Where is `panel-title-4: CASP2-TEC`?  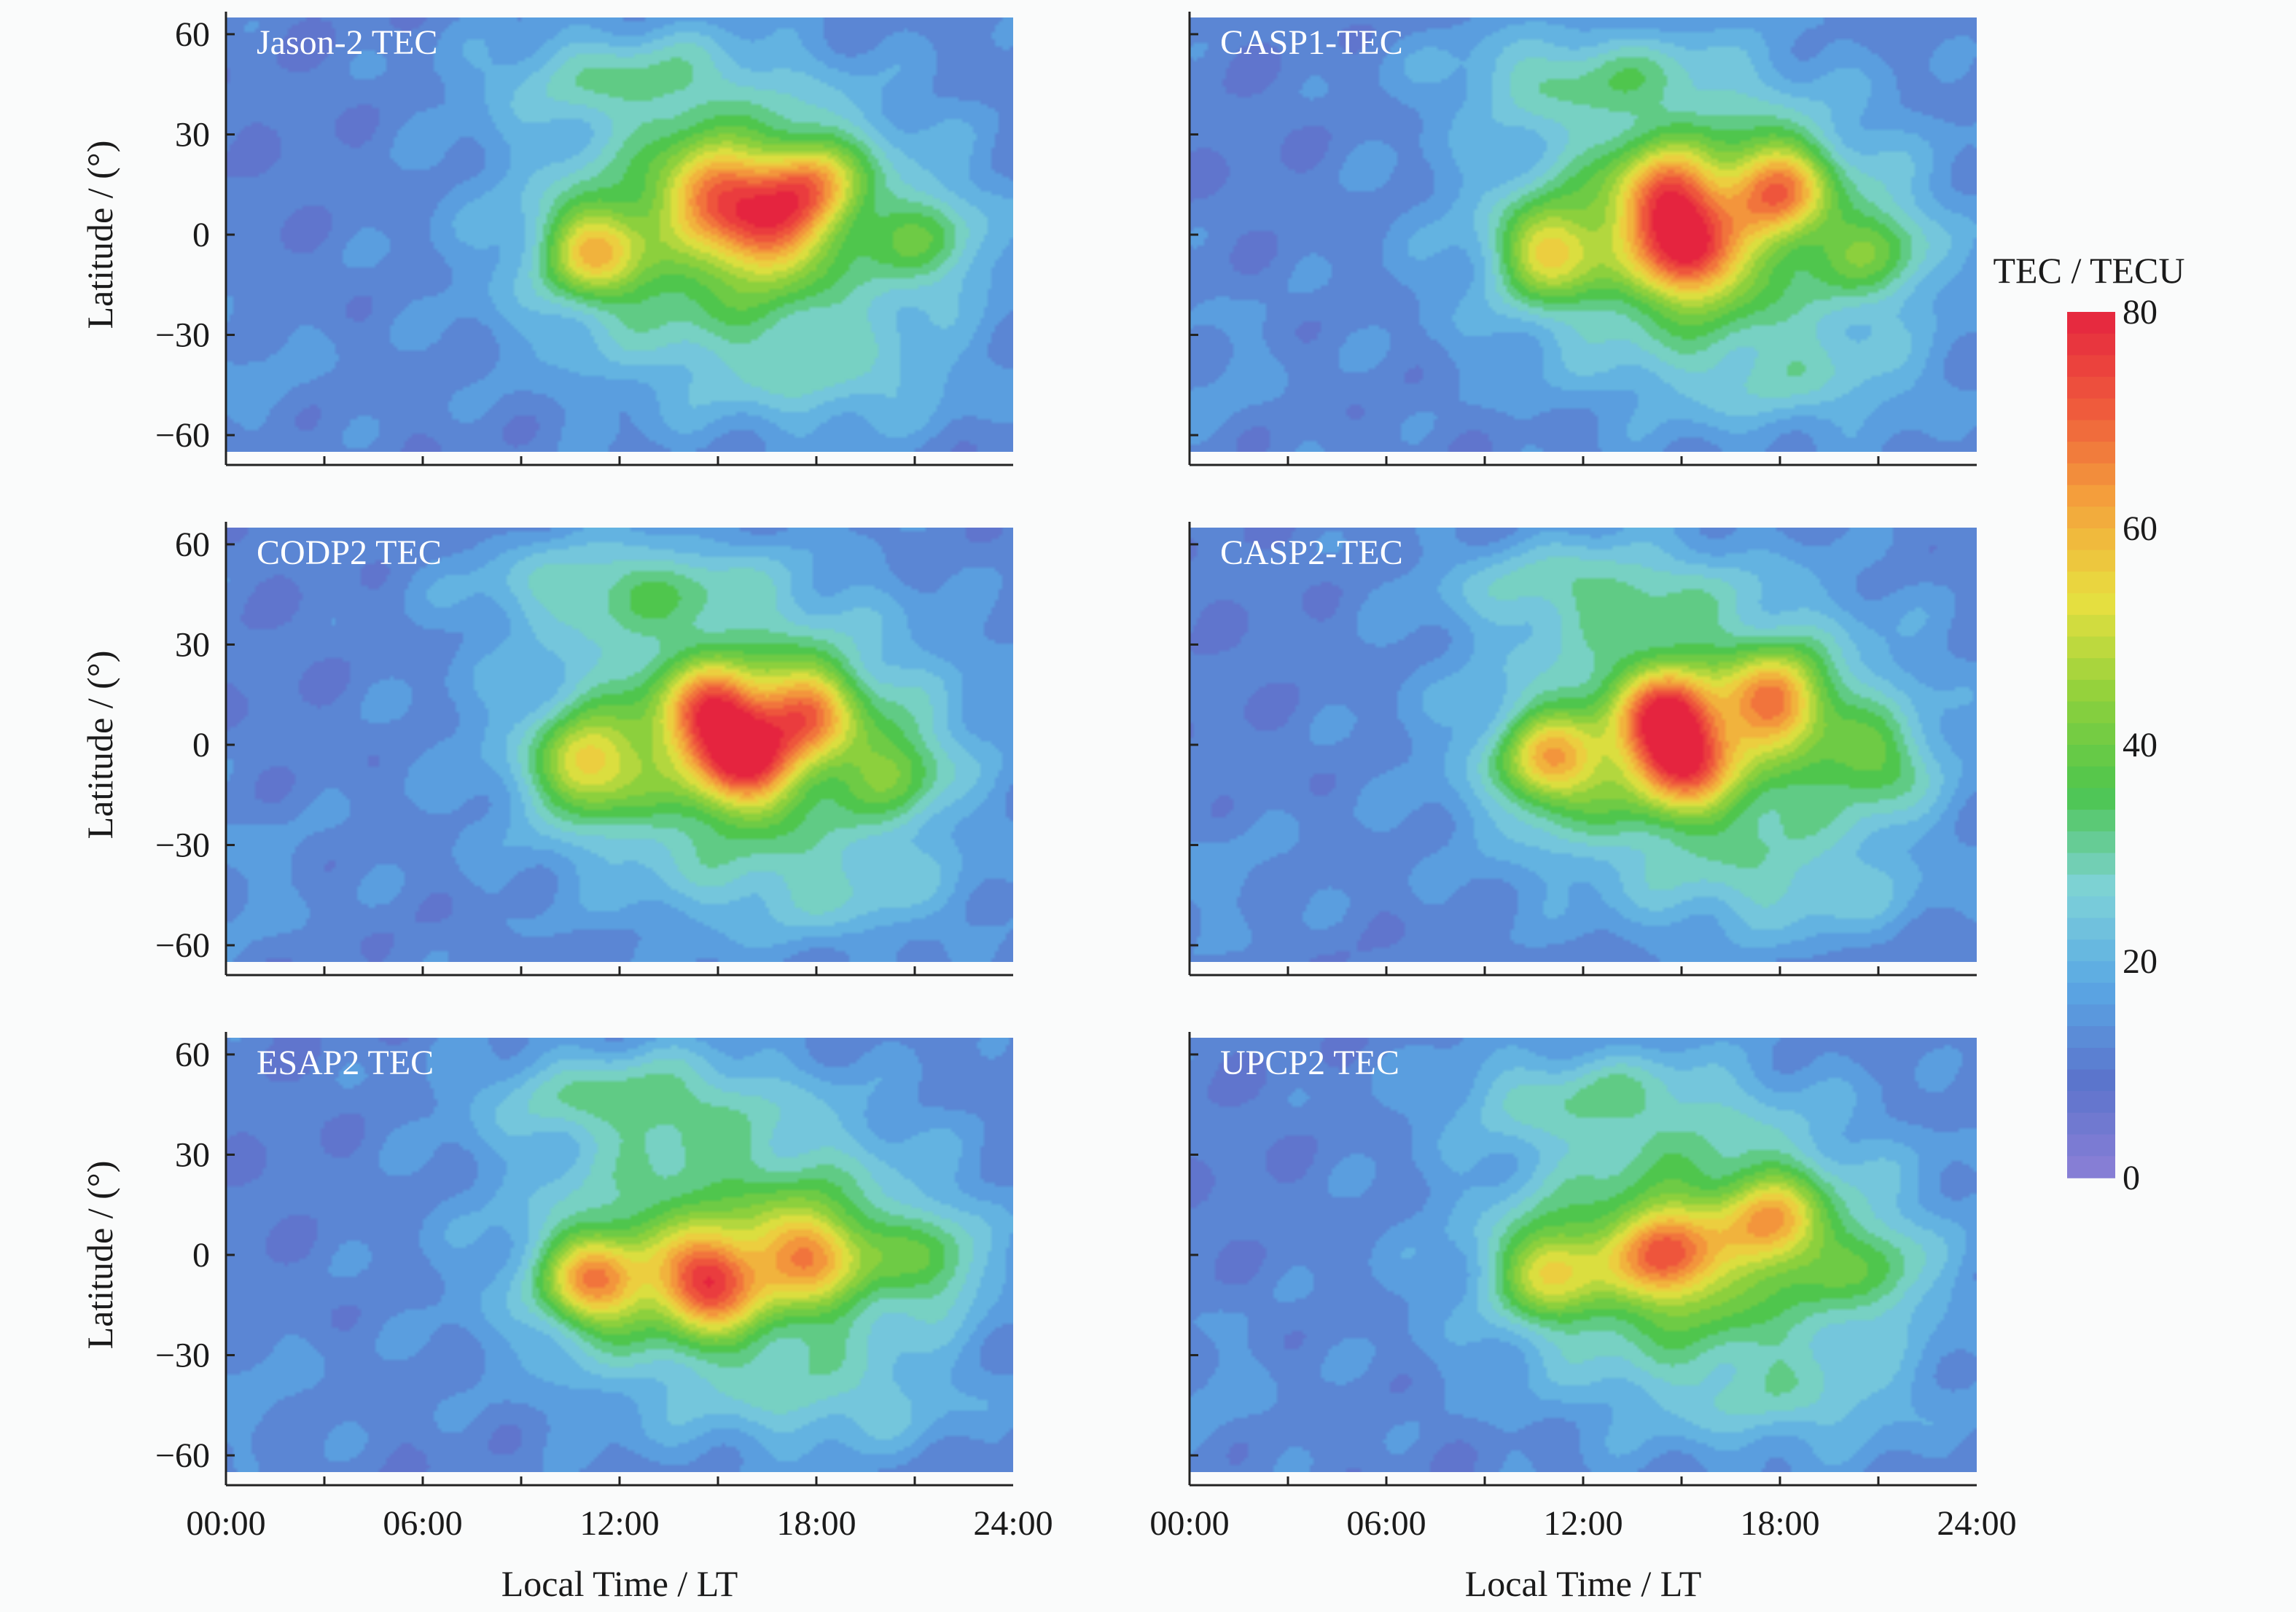 panel-title-4: CASP2-TEC is located at coordinates (1311, 552).